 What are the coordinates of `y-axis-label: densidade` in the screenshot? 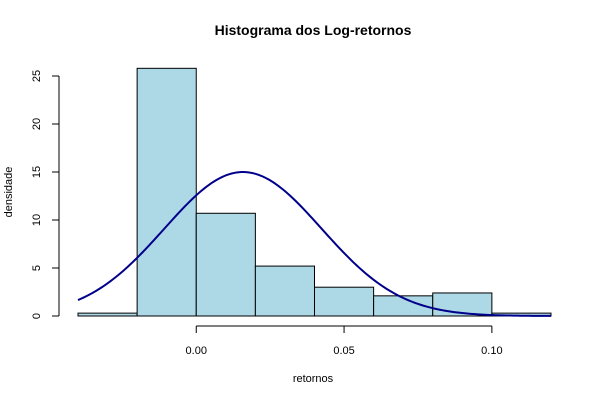 It's located at (9, 192).